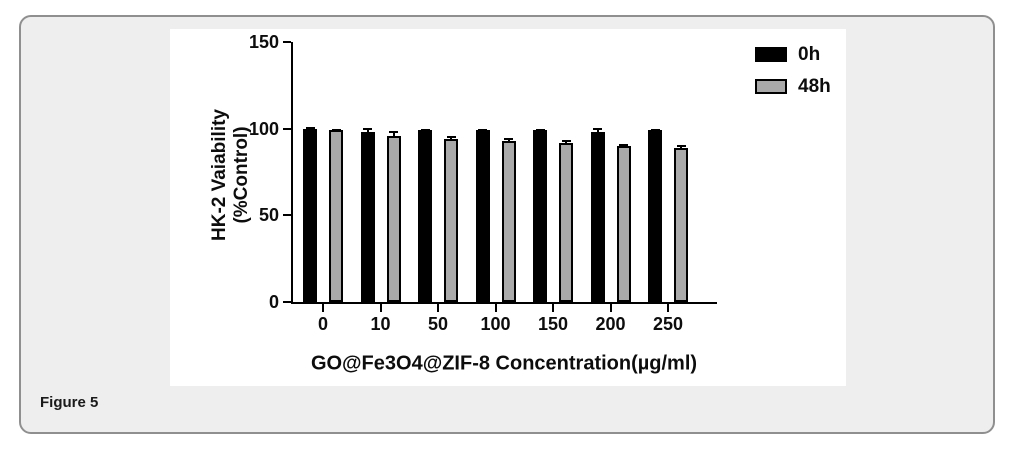 This screenshot has width=1013, height=452. What do you see at coordinates (553, 324) in the screenshot?
I see `x-tick-label: 150` at bounding box center [553, 324].